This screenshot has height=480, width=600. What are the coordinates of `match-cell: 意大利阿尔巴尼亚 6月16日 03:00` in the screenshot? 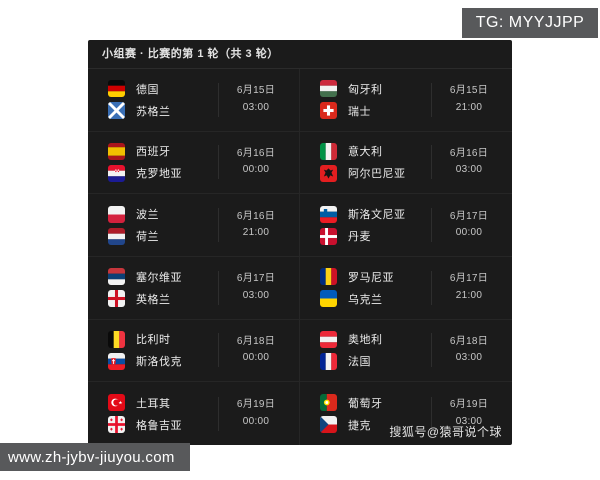 It's located at (406, 163).